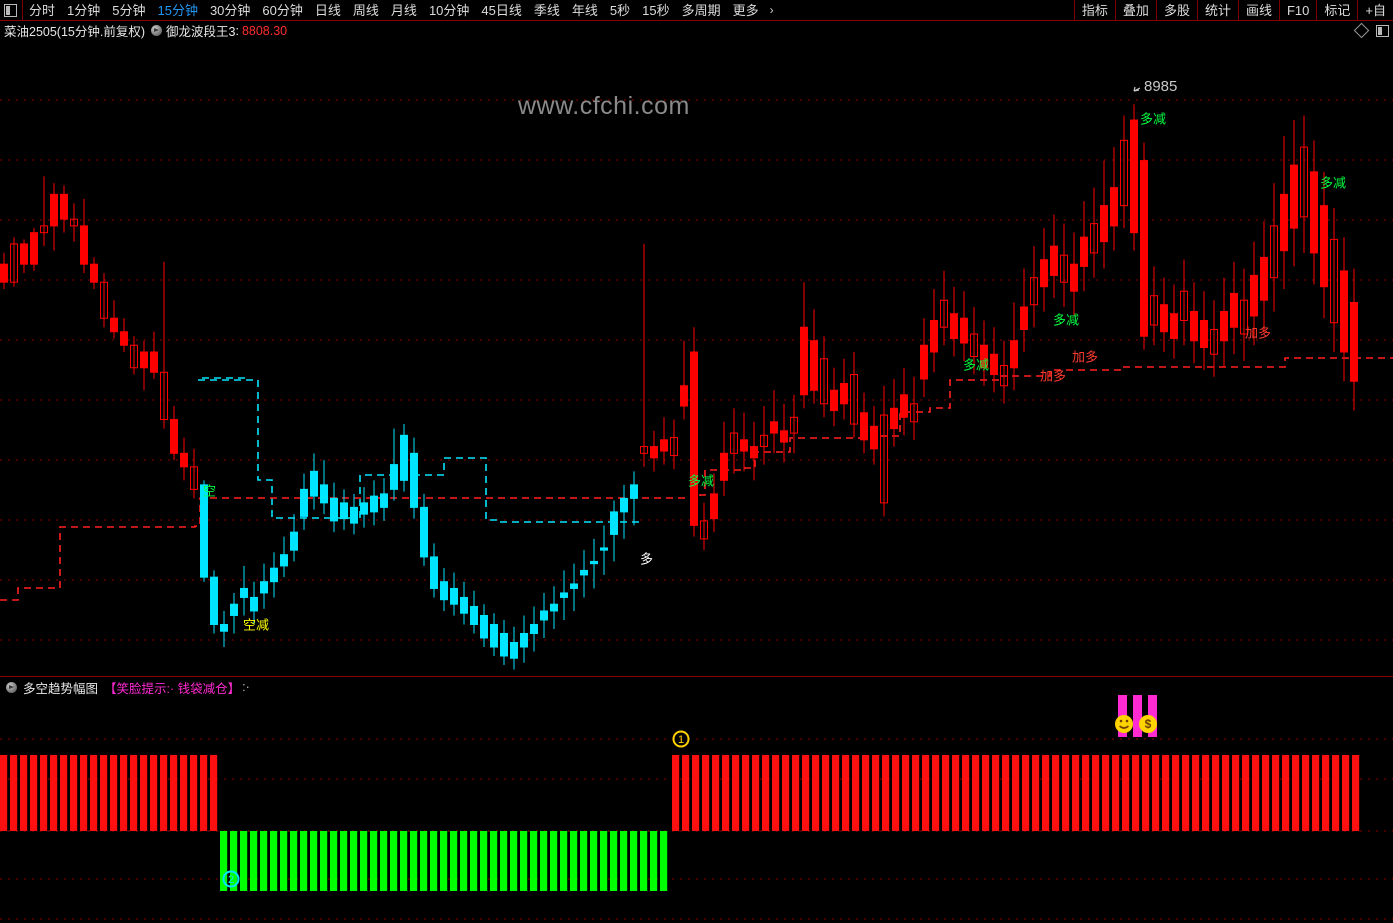  I want to click on period-tab-7: 周线, so click(365, 10).